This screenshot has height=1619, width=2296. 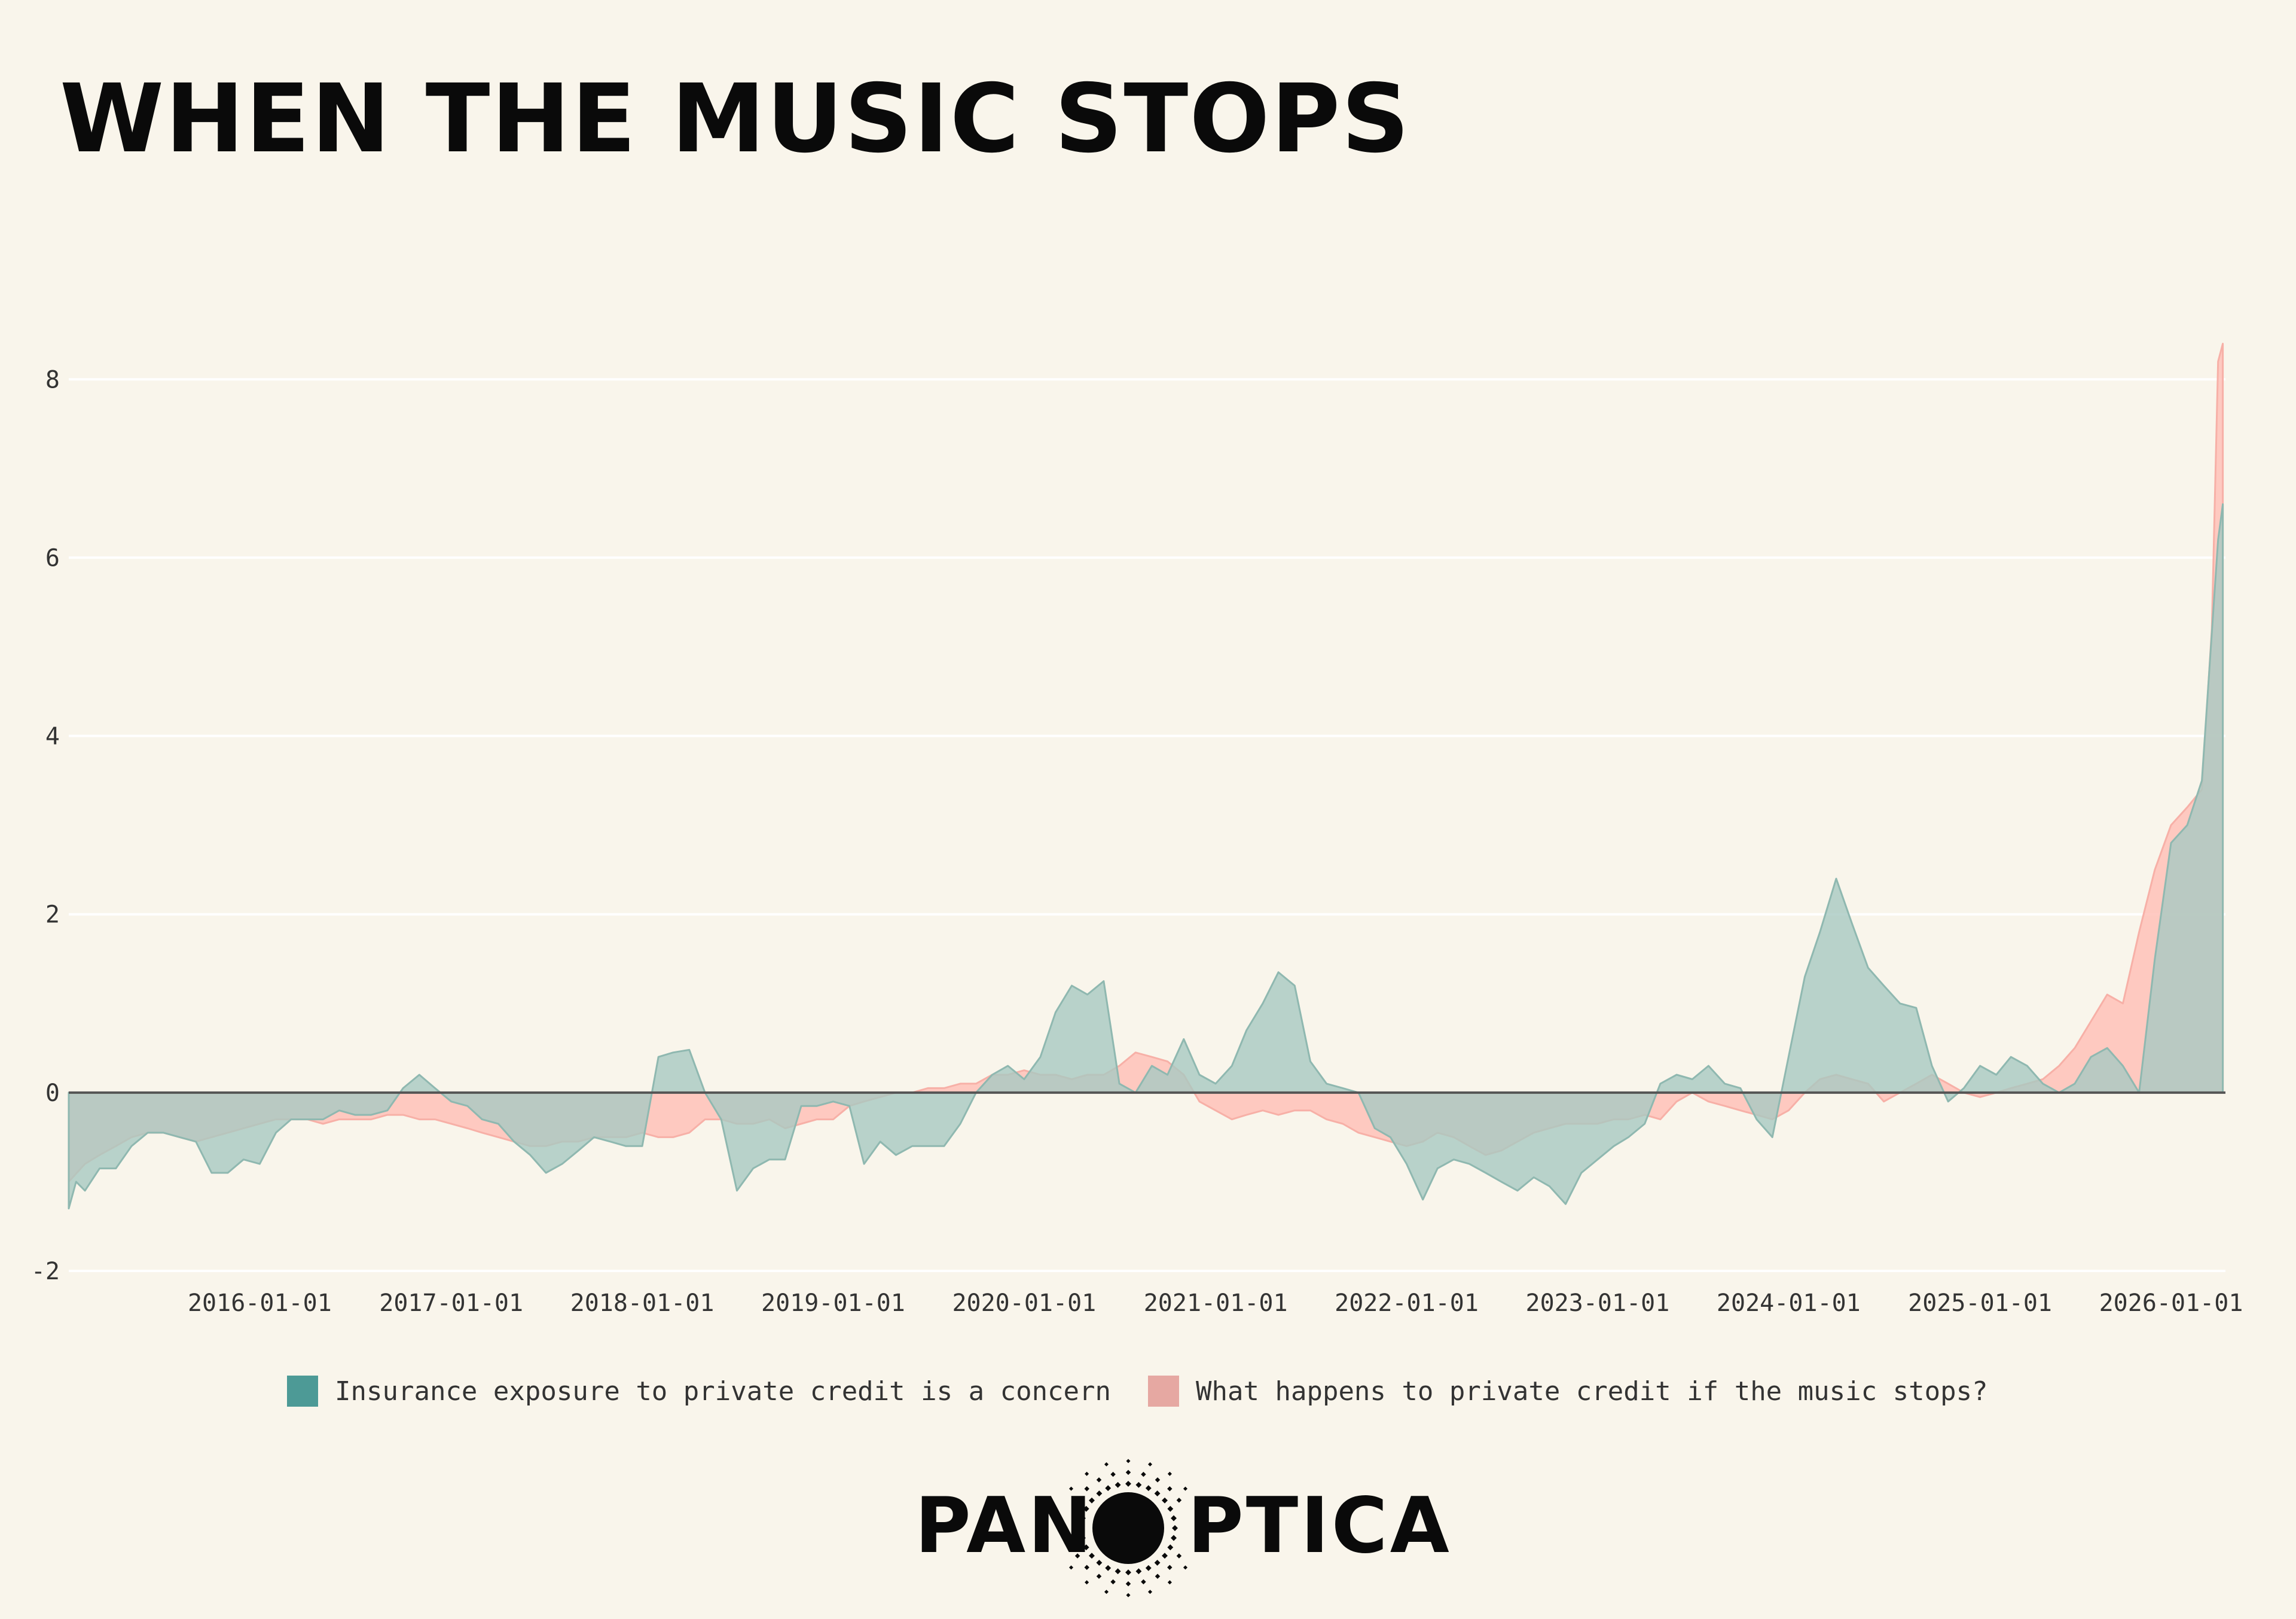 What do you see at coordinates (1980, 1303) in the screenshot?
I see `x-tick-label: 2025-01-01` at bounding box center [1980, 1303].